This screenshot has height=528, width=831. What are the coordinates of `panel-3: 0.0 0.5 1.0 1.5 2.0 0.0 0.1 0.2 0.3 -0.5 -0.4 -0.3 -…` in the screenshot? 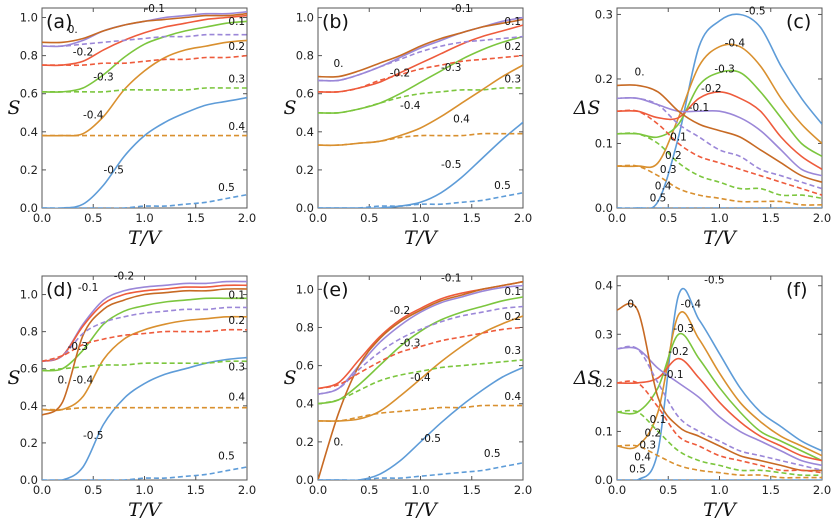 It's located at (702, 127).